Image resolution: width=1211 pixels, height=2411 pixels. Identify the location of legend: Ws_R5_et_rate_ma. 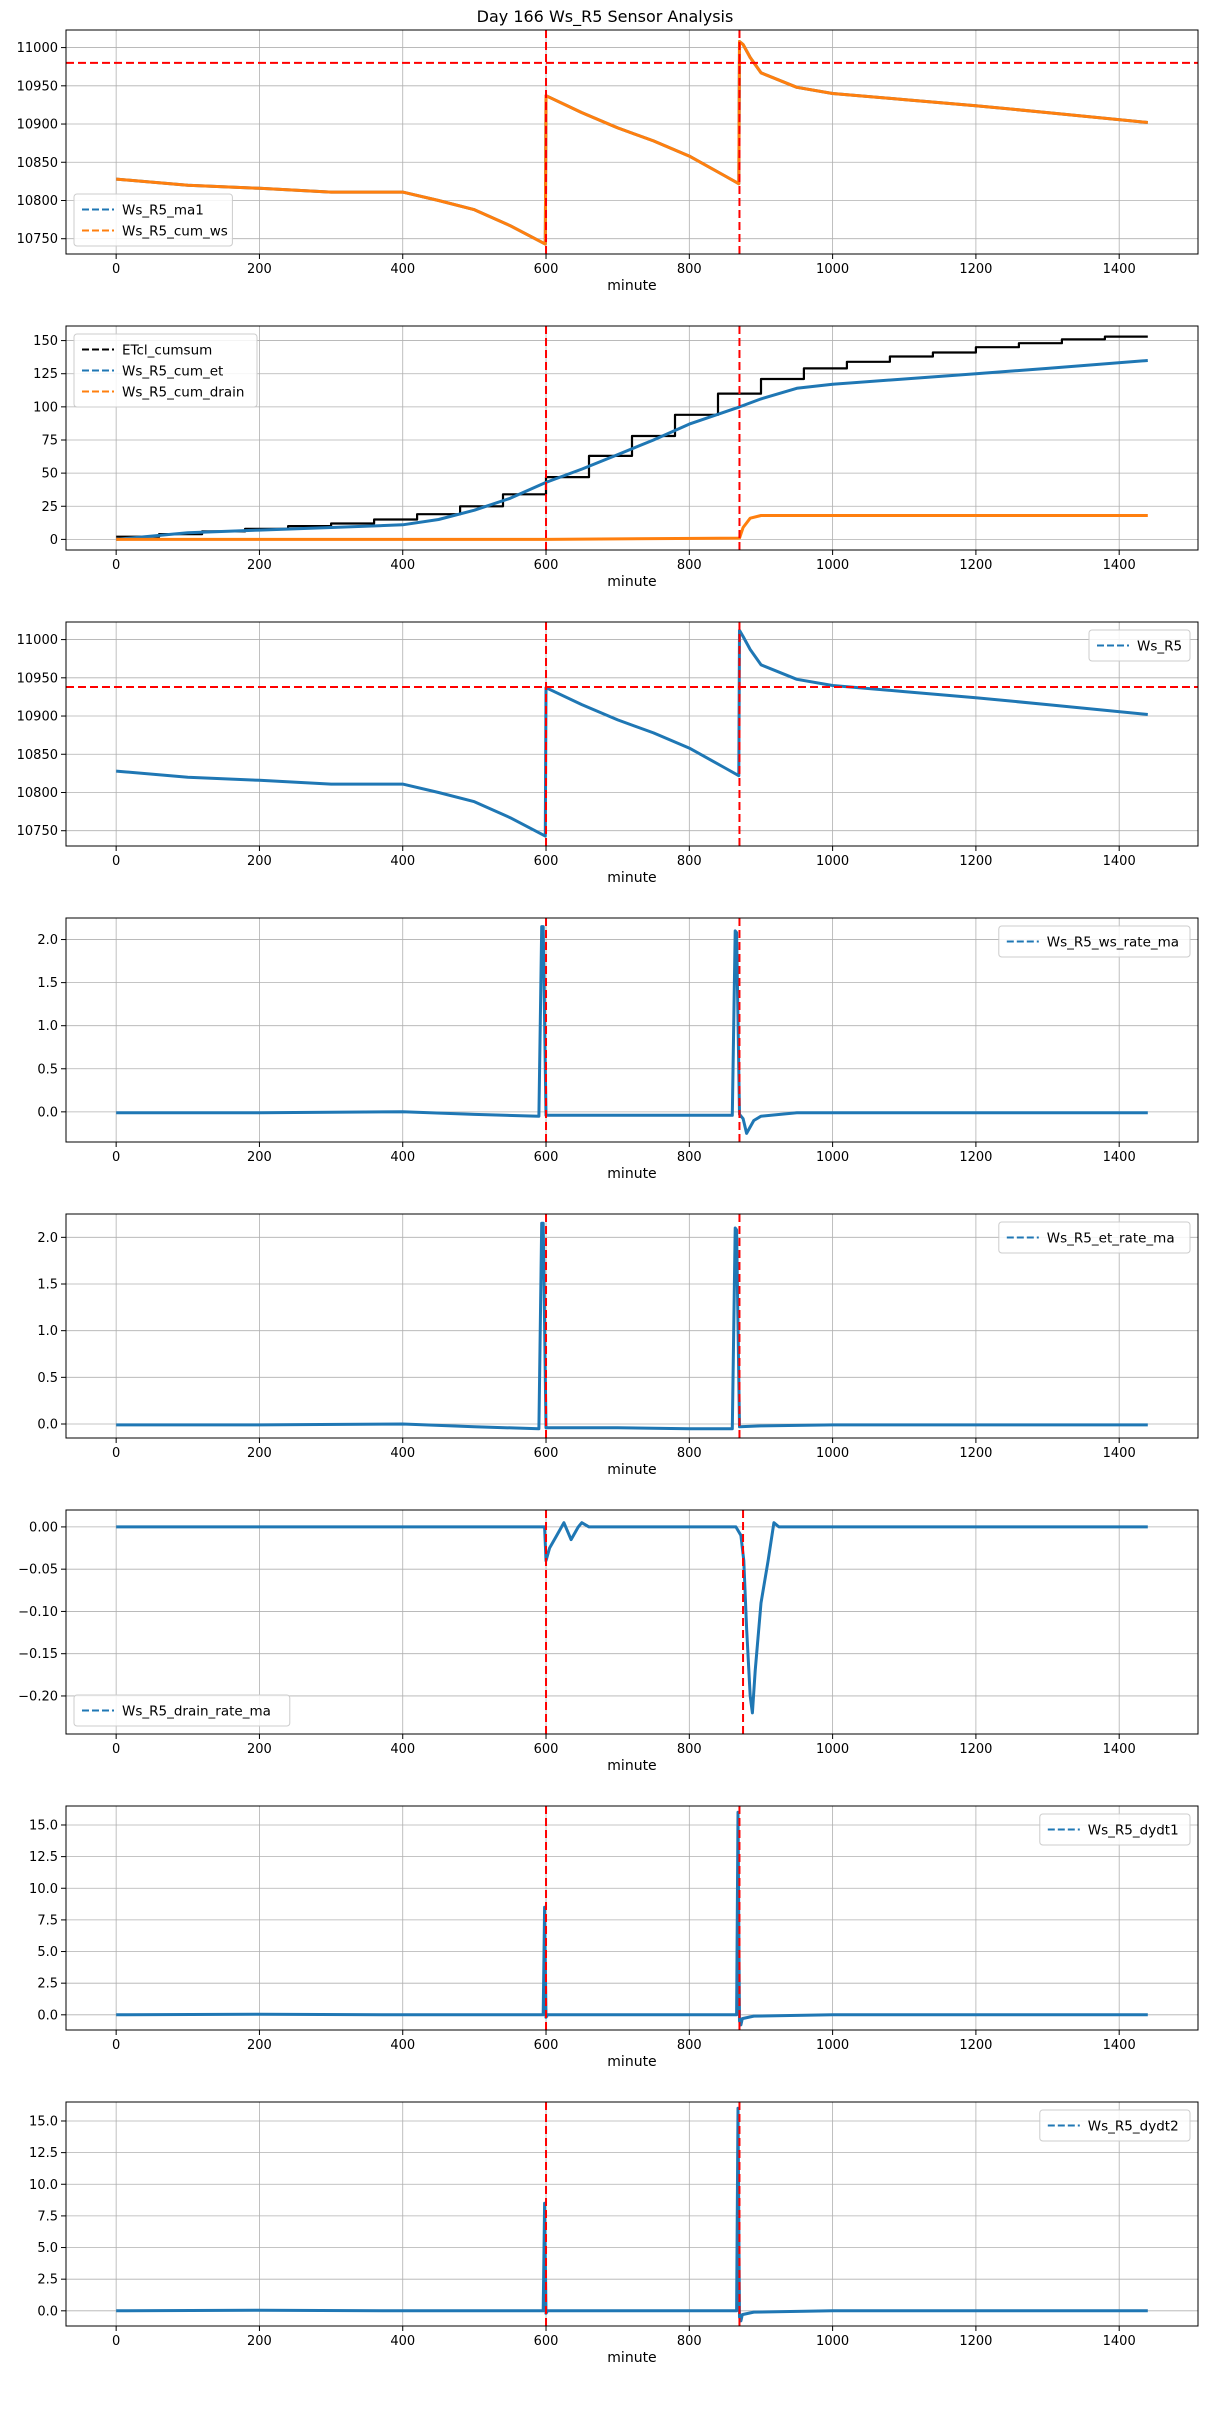
(1094, 1237).